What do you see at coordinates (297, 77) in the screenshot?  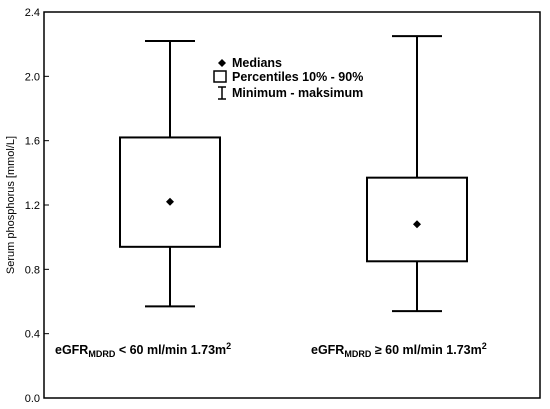 I see `legend-label-percentiles: Percentiles 10% - 90%` at bounding box center [297, 77].